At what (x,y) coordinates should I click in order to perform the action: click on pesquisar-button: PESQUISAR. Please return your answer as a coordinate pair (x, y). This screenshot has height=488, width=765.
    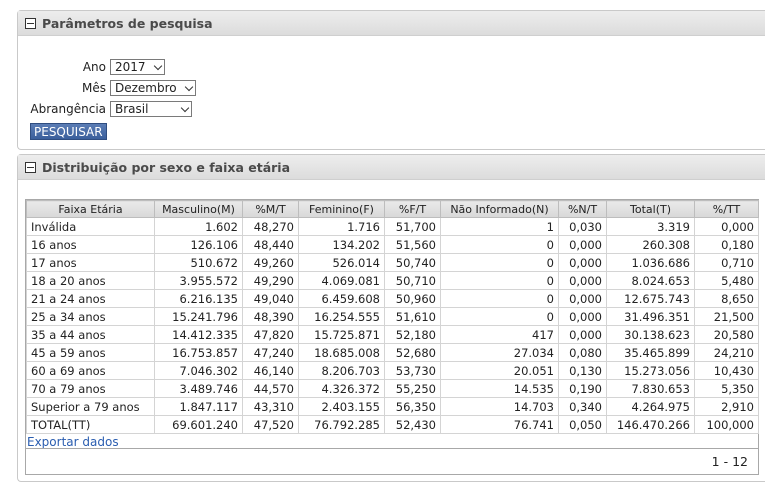
    Looking at the image, I should click on (68, 131).